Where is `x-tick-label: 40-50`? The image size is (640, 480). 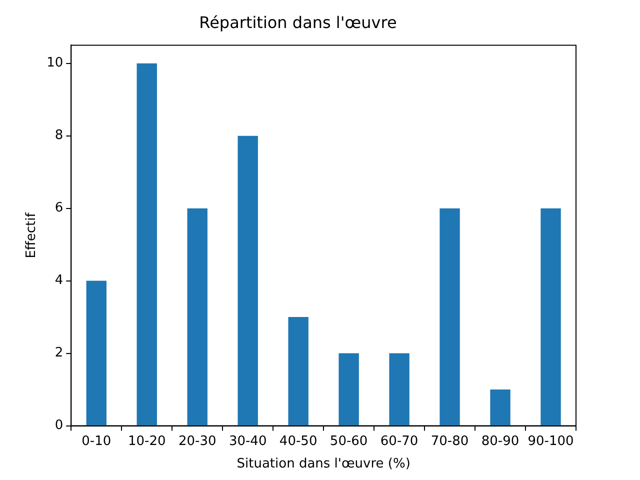
x-tick-label: 40-50 is located at coordinates (298, 441).